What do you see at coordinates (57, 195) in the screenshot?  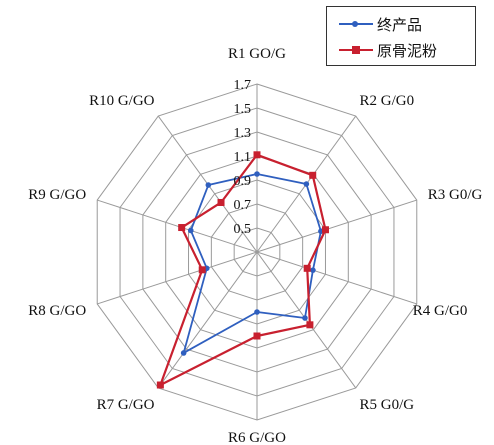 I see `axis-label: R9 G/GO` at bounding box center [57, 195].